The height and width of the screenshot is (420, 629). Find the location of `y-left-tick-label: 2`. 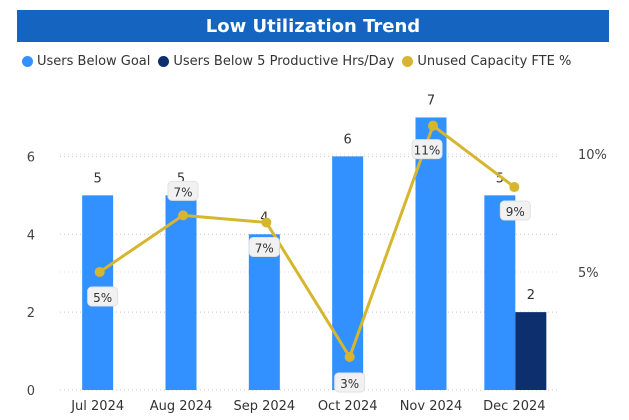

y-left-tick-label: 2 is located at coordinates (31, 313).